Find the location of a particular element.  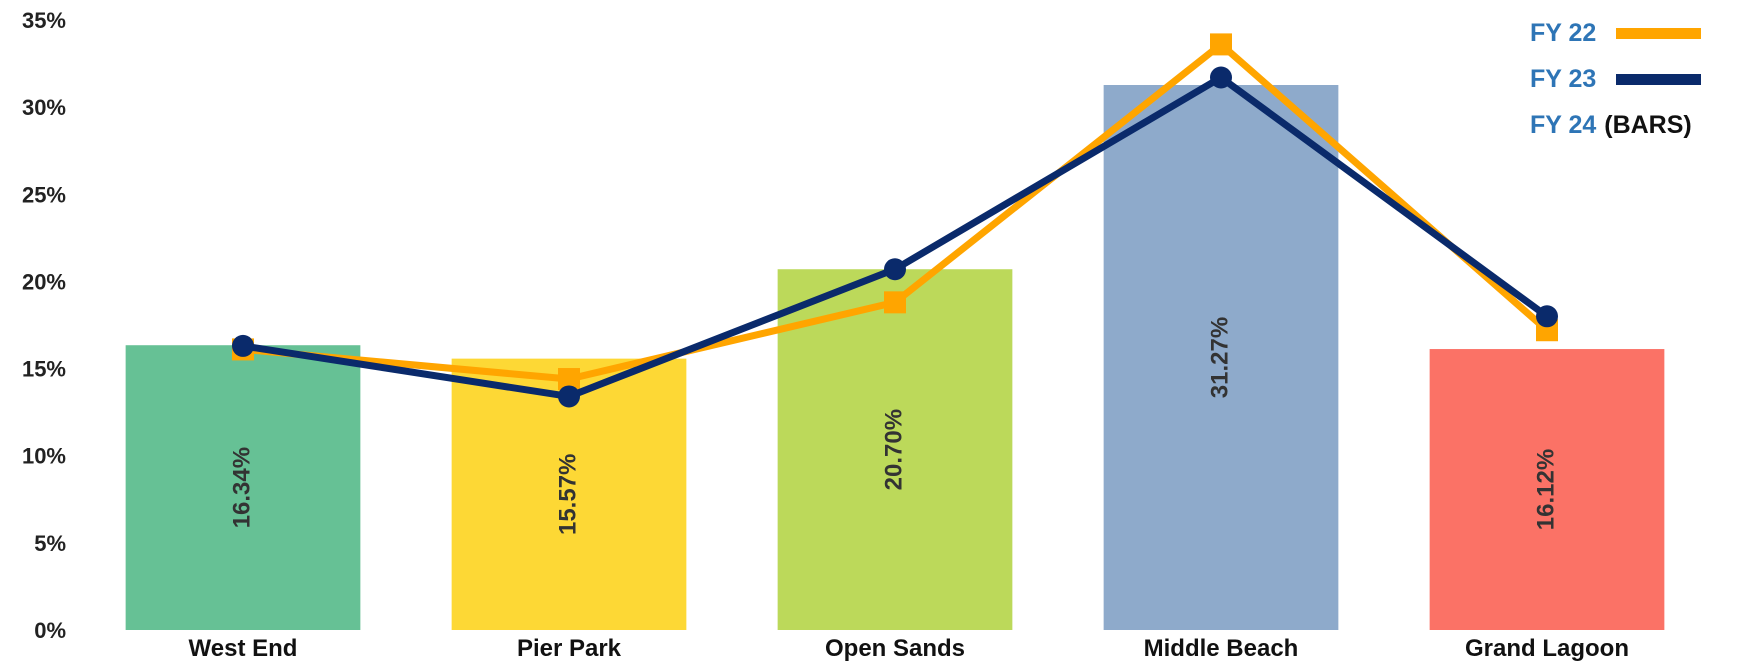

legend-note-bars: (BARS) is located at coordinates (1648, 124).